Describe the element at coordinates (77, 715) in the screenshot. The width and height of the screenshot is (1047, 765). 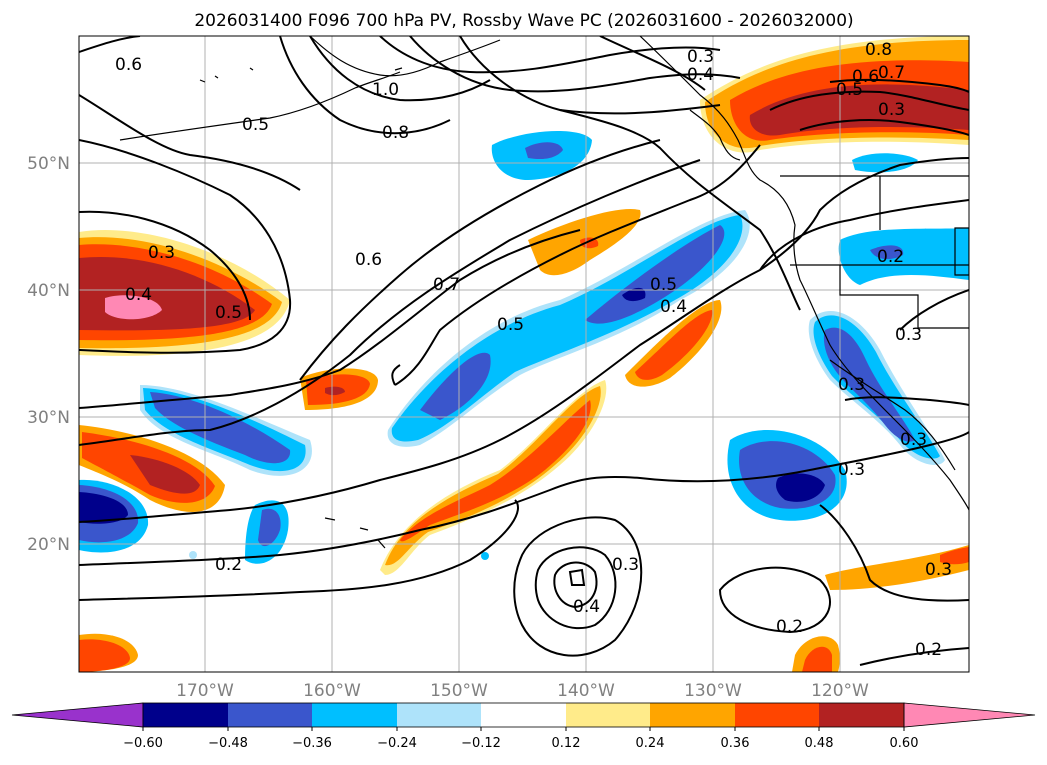
I see `colorbar-extend-min` at that location.